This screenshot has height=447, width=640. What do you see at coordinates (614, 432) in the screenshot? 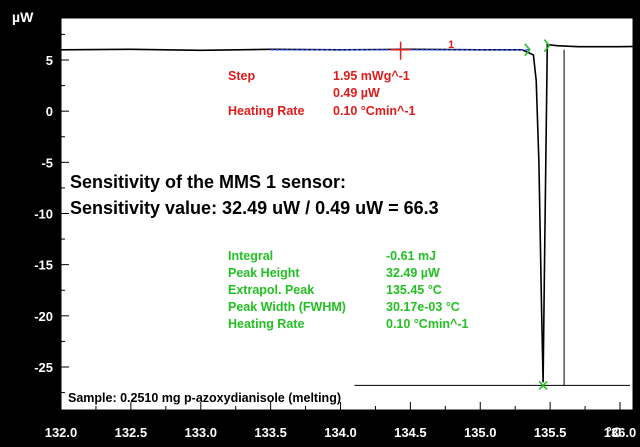
I see `x-axis-unit: °C` at bounding box center [614, 432].